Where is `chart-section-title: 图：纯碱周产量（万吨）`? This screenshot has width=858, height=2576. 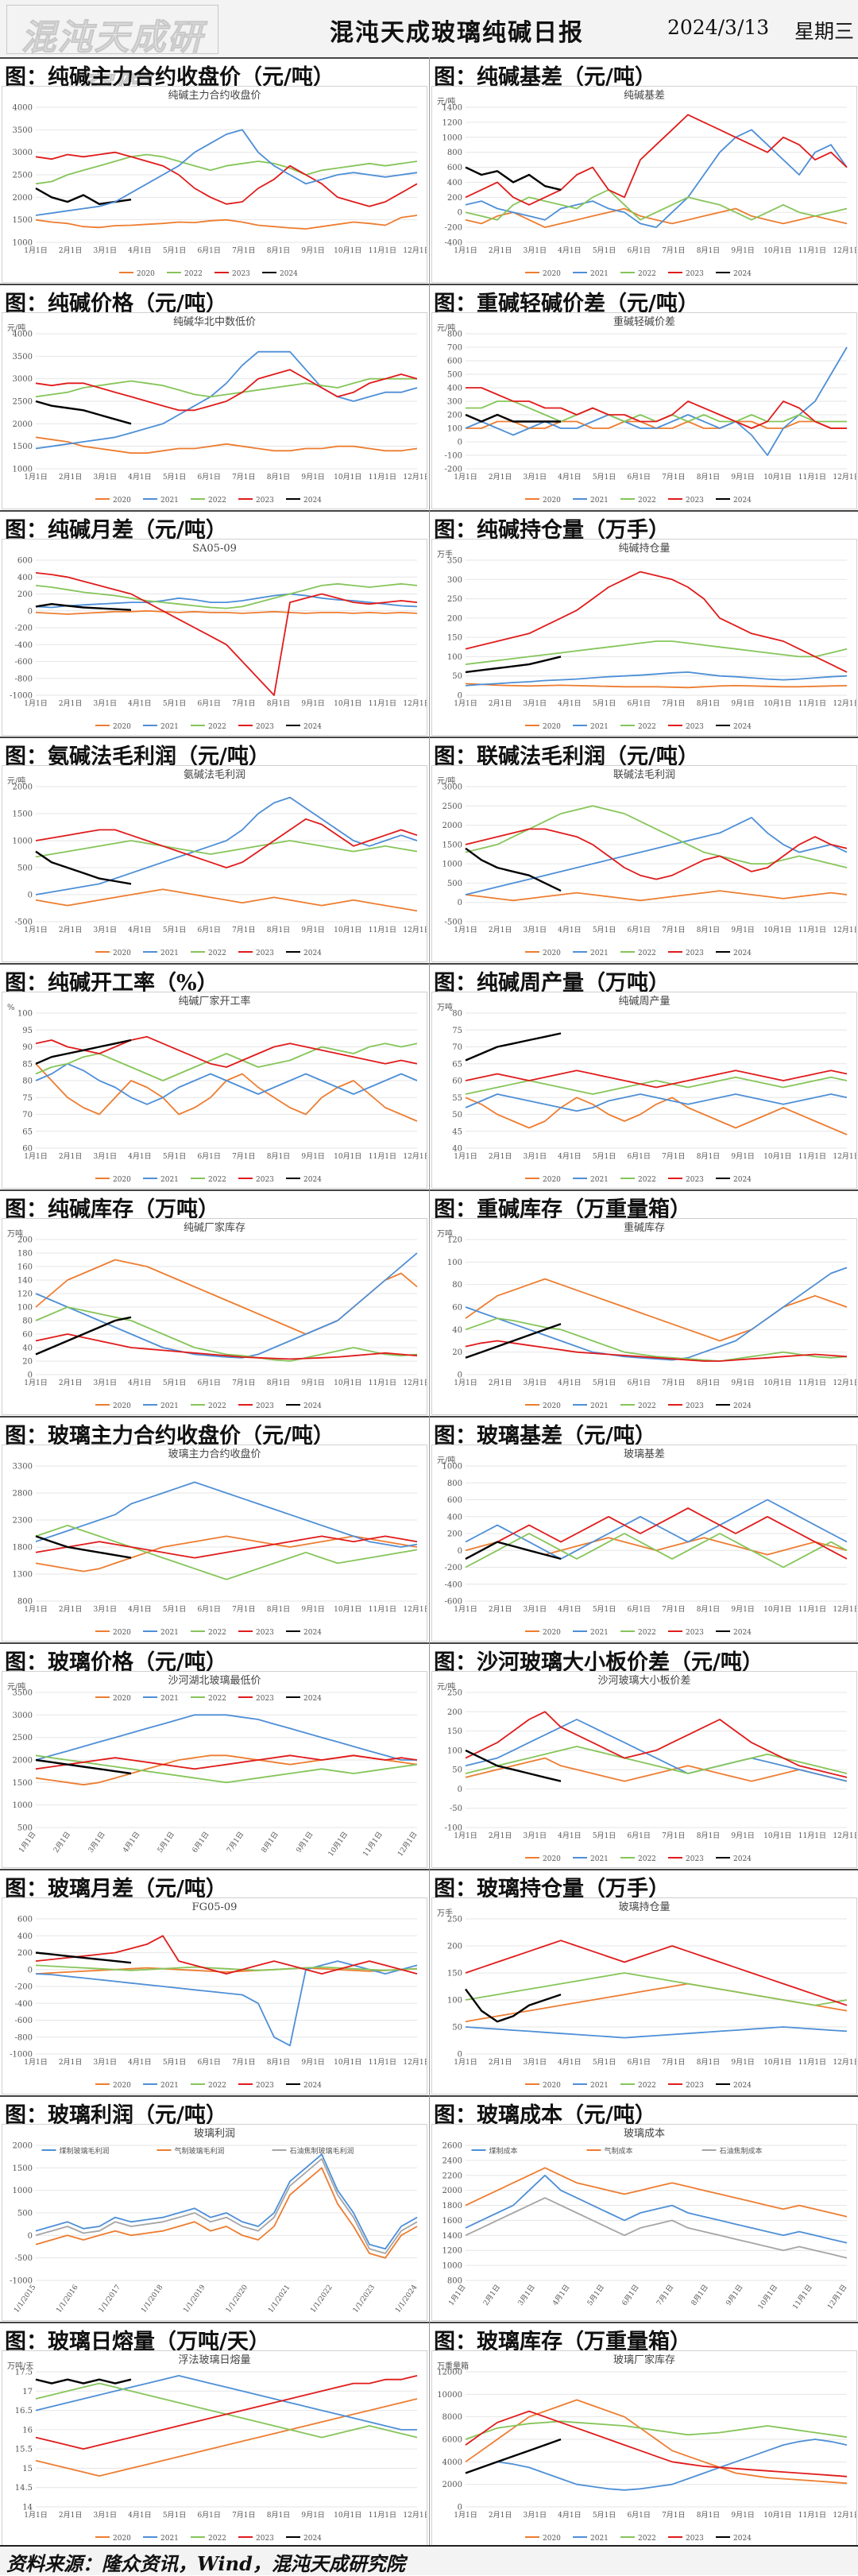 chart-section-title: 图：纯碱周产量（万吨） is located at coordinates (552, 983).